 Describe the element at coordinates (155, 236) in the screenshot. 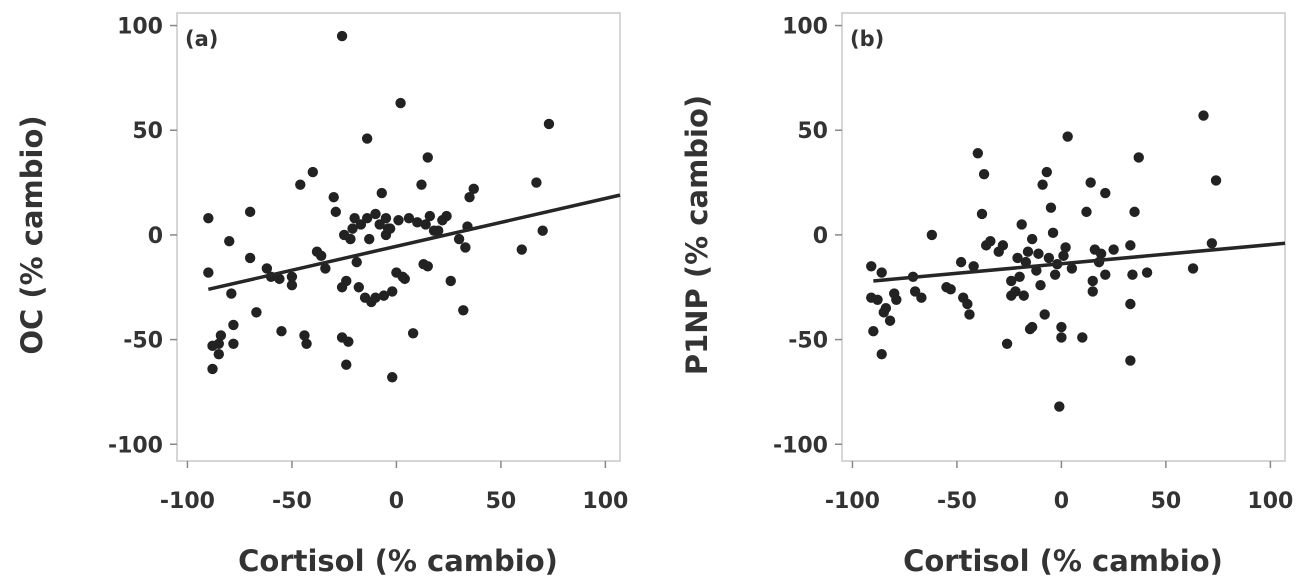

I see `y-tick-label: 0` at that location.